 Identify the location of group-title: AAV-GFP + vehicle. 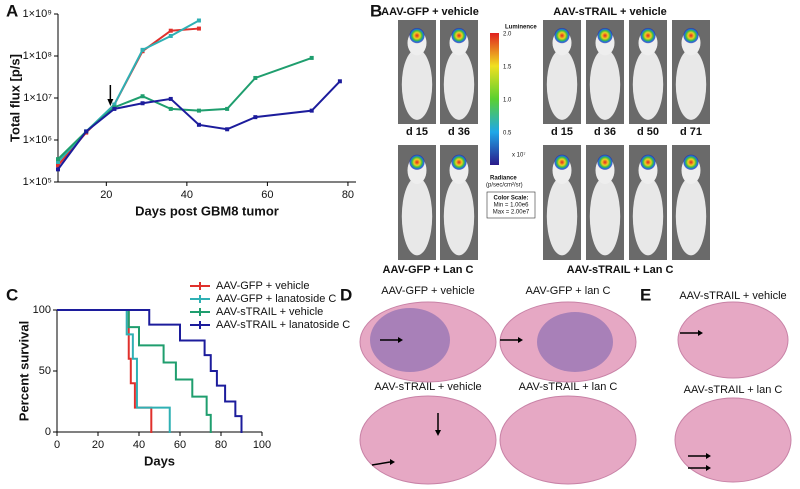
(430, 12).